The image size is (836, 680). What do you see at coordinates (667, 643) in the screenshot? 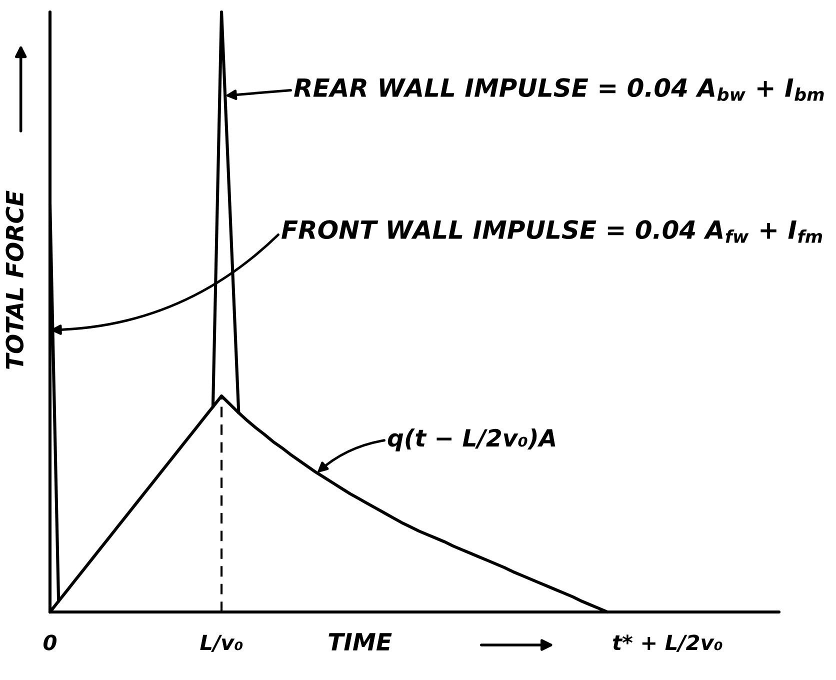
I see `x-tick-label: t* + L/2v₀` at bounding box center [667, 643].